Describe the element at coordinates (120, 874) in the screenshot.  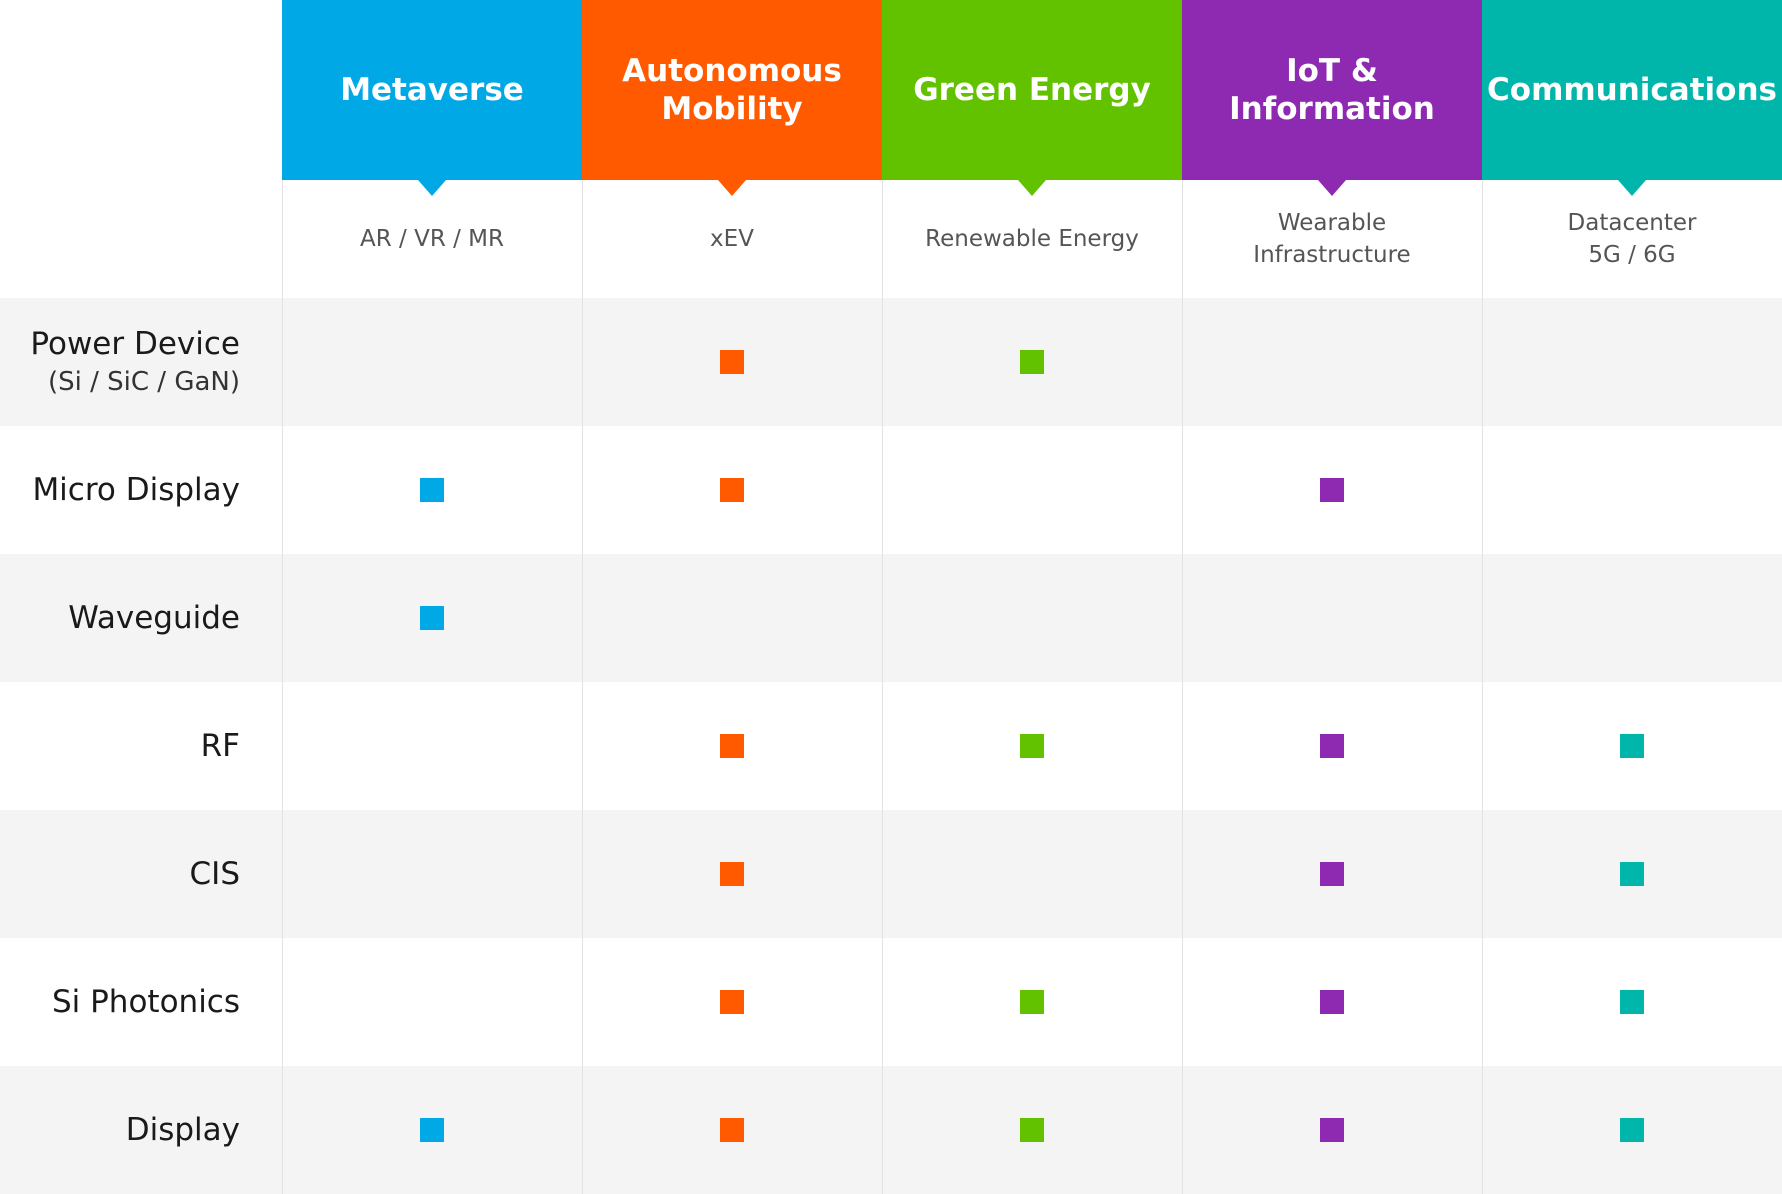
I see `row-label: CIS` at that location.